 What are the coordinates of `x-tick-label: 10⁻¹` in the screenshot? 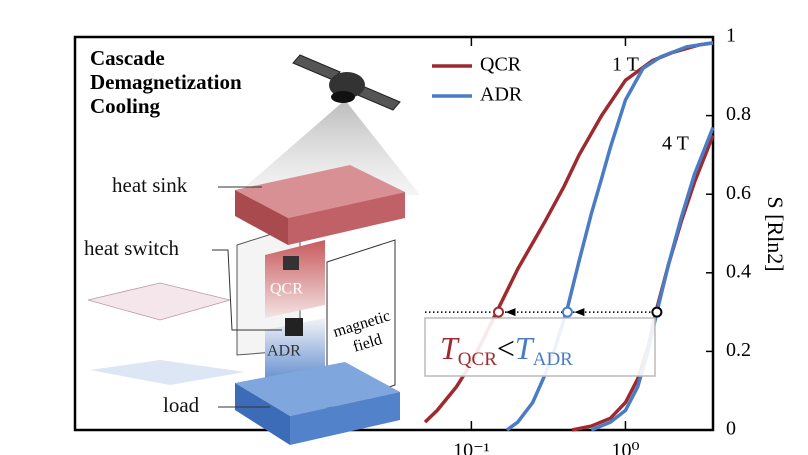 It's located at (471, 447).